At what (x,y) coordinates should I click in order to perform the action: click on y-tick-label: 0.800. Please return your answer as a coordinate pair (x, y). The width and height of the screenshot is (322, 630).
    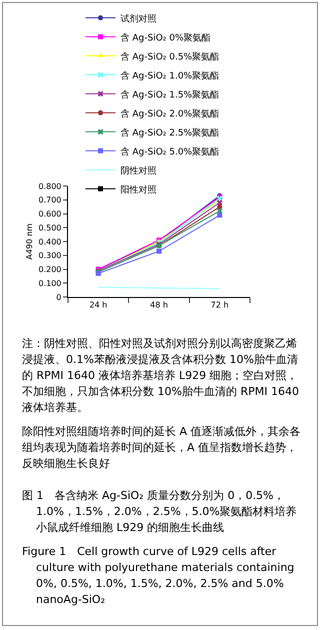
    Looking at the image, I should click on (50, 186).